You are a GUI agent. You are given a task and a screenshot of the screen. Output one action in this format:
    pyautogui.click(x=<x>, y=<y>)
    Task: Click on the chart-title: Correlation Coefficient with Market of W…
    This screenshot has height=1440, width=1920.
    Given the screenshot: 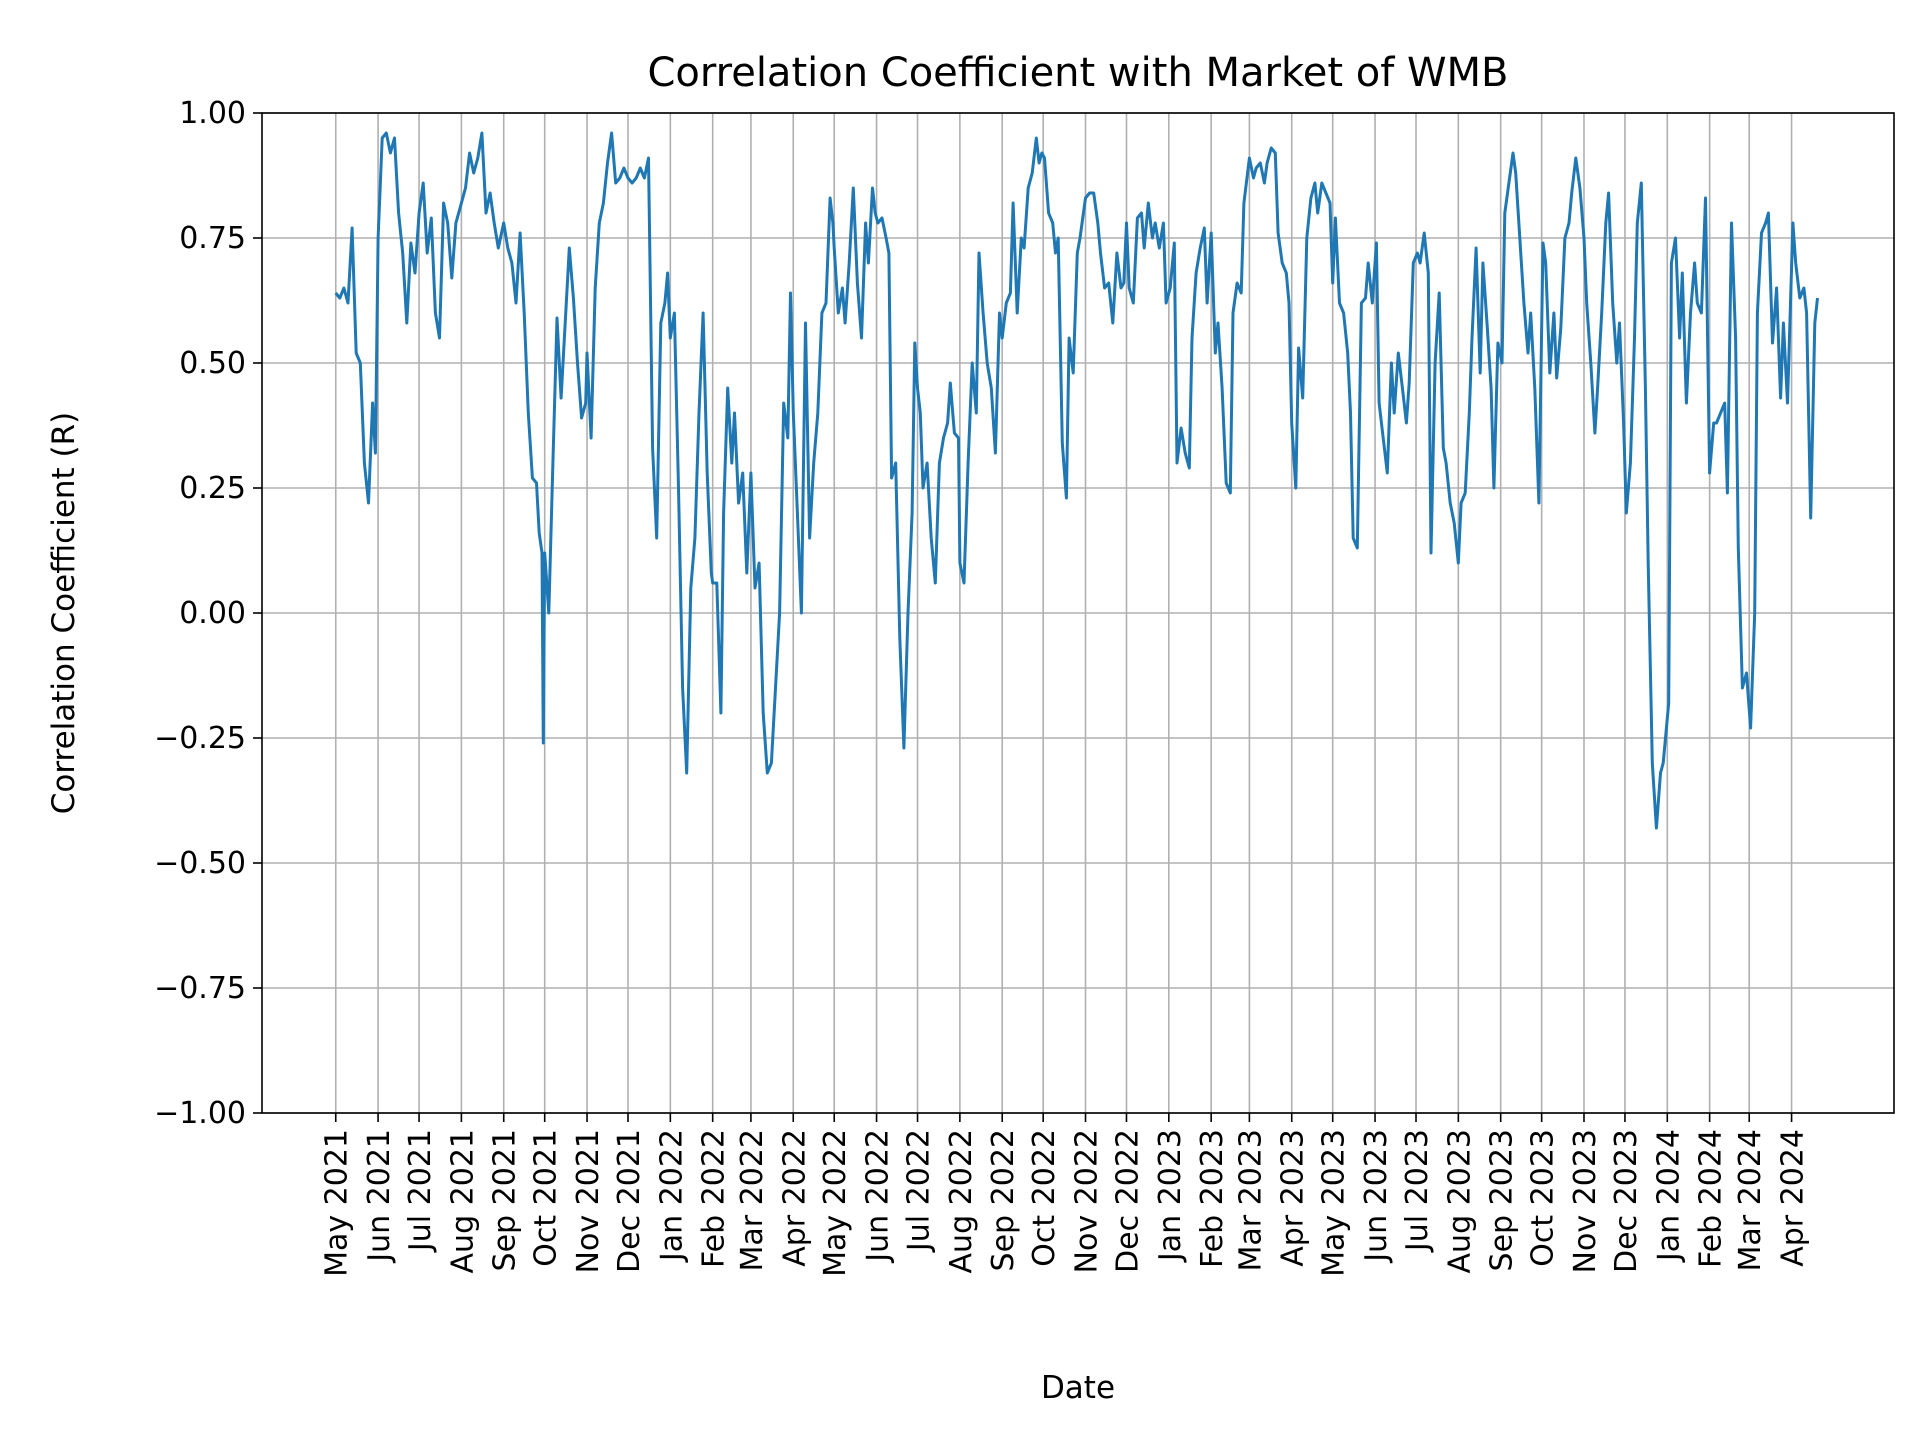 What is the action you would take?
    pyautogui.click(x=1078, y=73)
    